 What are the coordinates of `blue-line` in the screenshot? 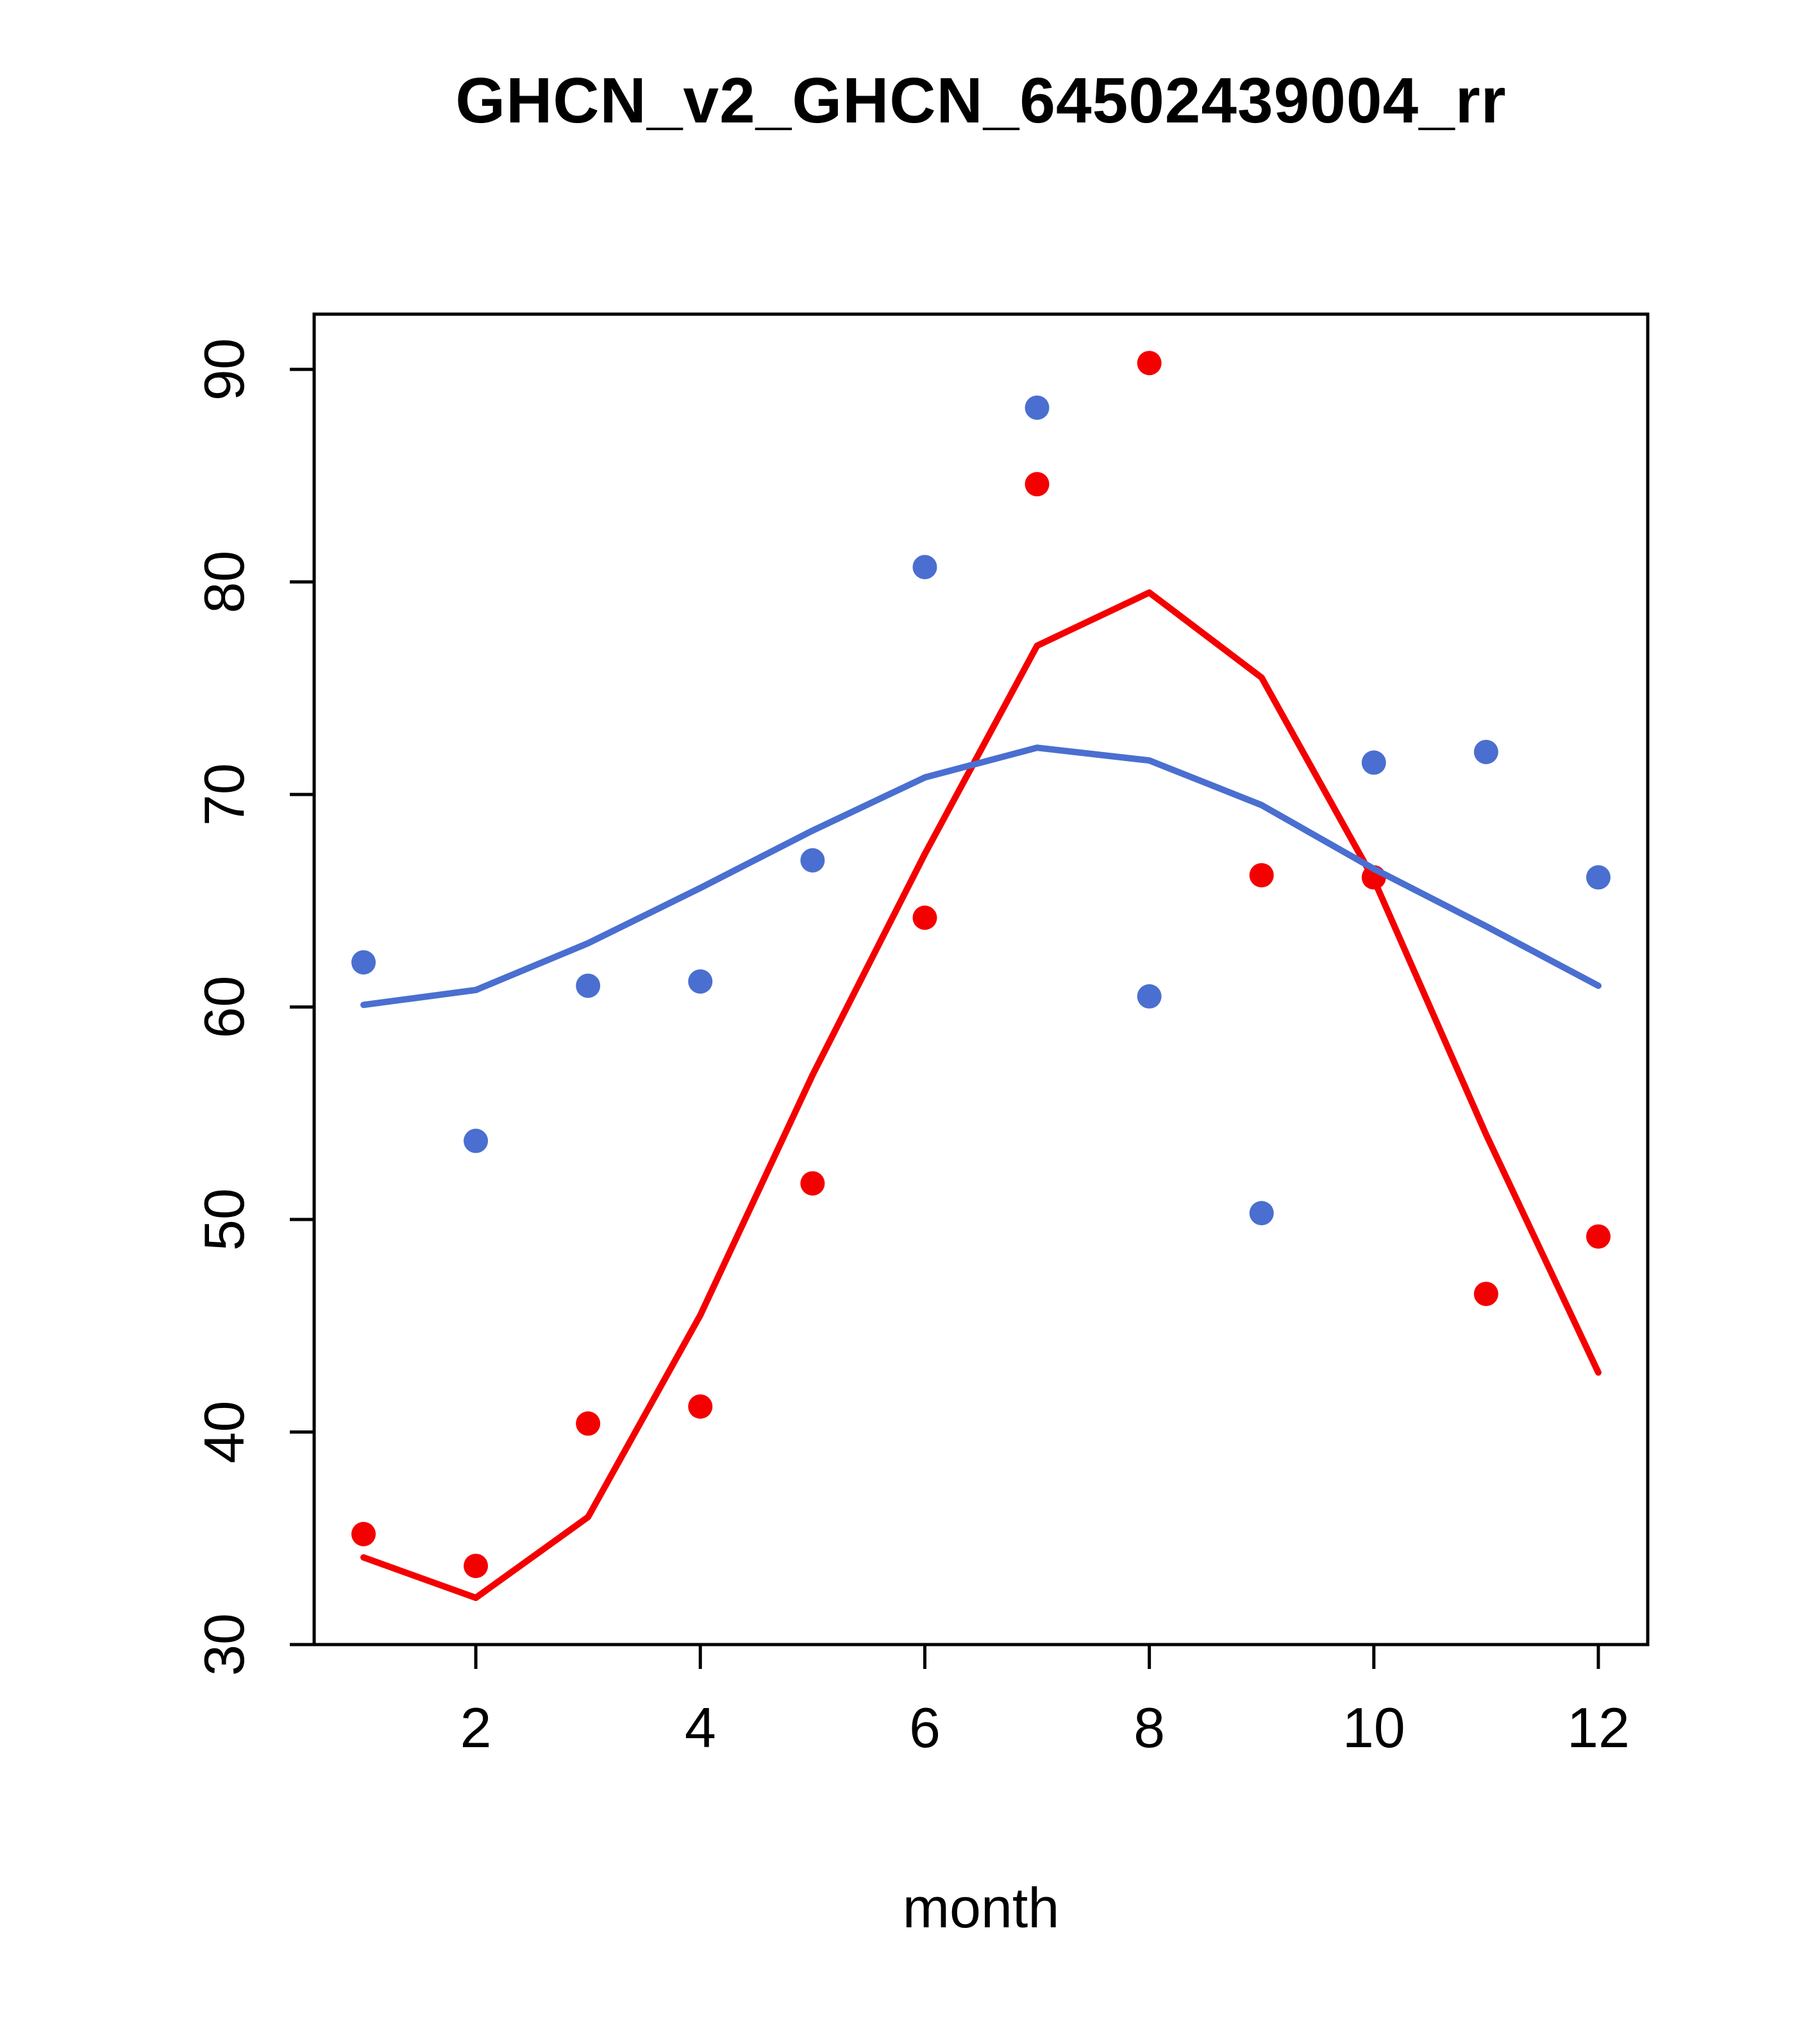 It's located at (981, 877).